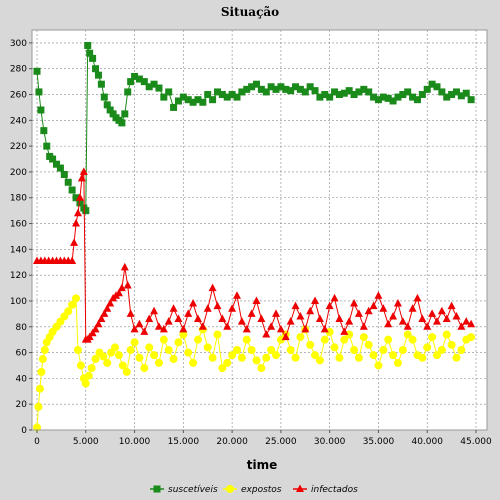  Describe the element at coordinates (261, 490) in the screenshot. I see `legend-label: expostos` at that location.